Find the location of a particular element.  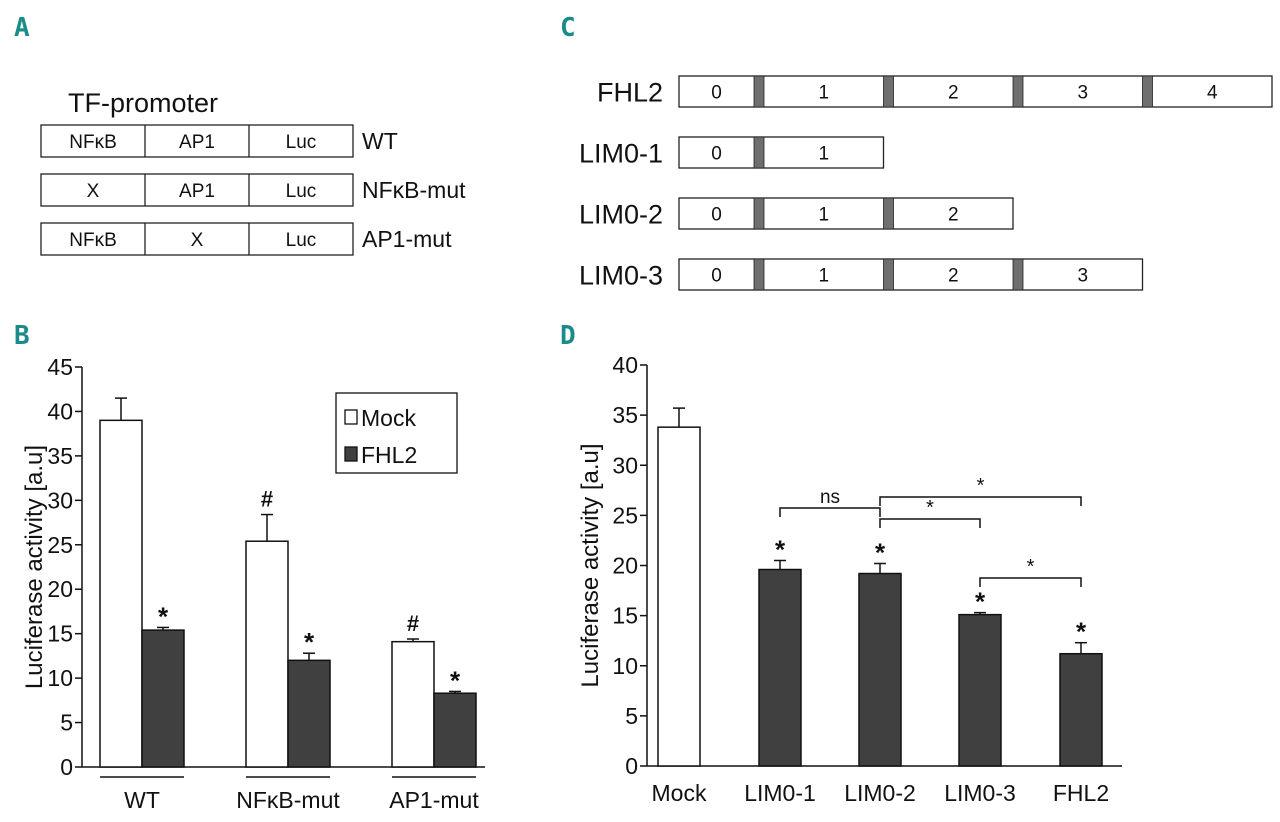

significance-mark: # is located at coordinates (267, 499).